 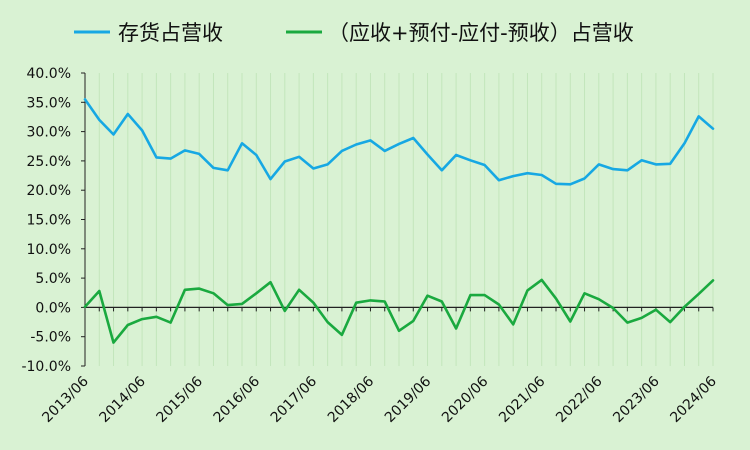 What do you see at coordinates (50, 338) in the screenshot?
I see `y-tick-label: -5.0%` at bounding box center [50, 338].